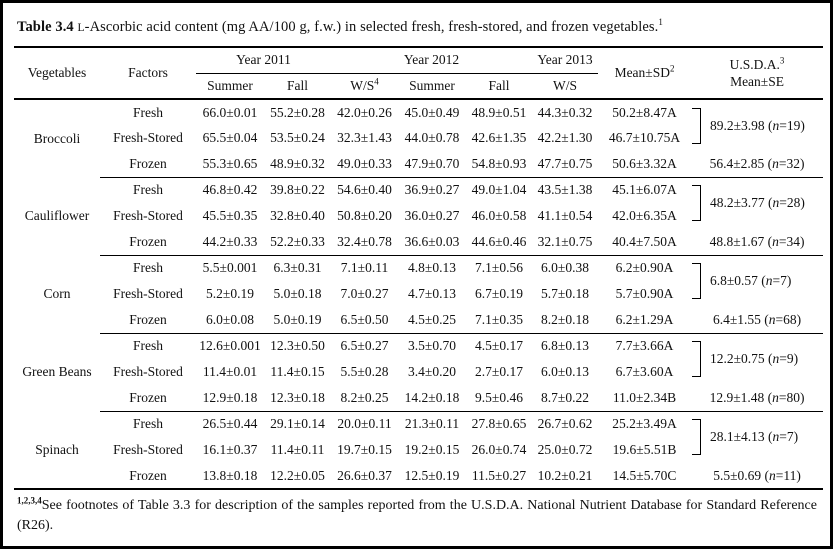 This screenshot has width=833, height=549. Describe the element at coordinates (565, 85) in the screenshot. I see `season-label: W/S` at that location.